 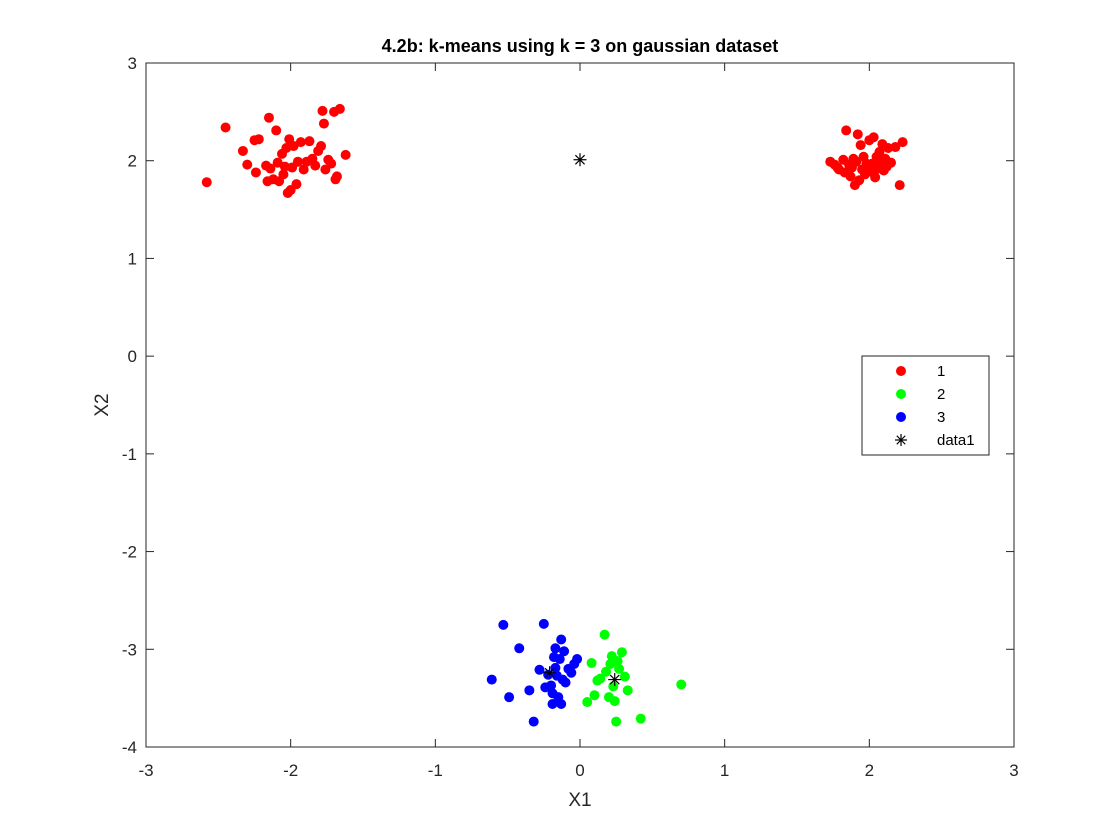 I want to click on y-tick-label: -2, so click(x=129, y=552).